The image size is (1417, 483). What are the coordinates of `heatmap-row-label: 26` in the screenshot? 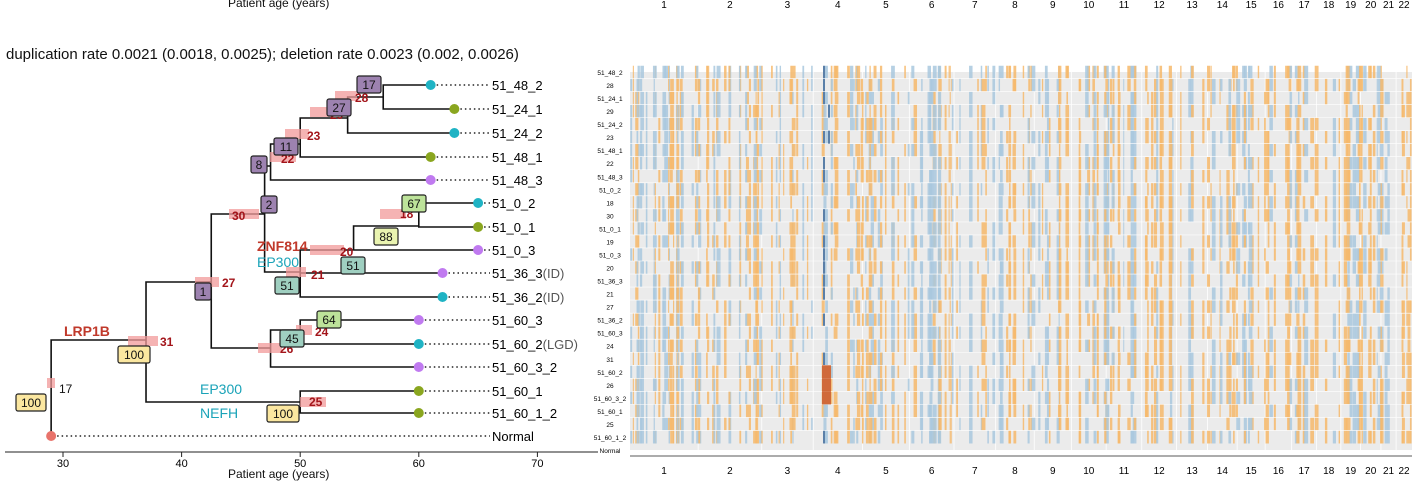 It's located at (610, 386).